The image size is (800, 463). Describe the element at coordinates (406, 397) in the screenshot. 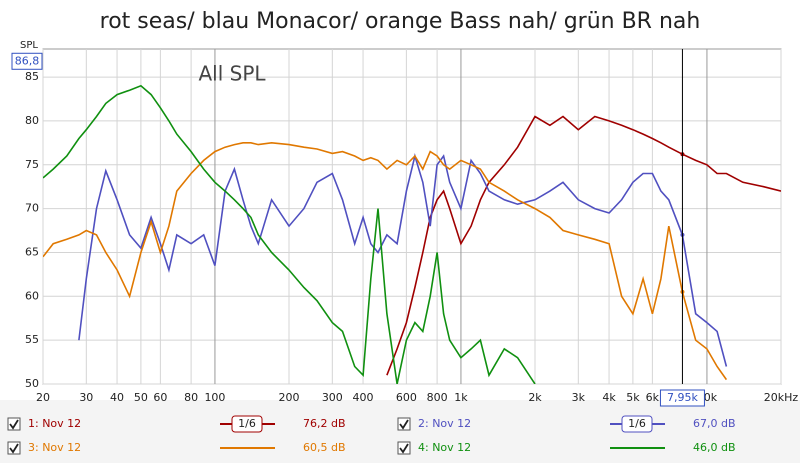

I see `x-tick-label: 600` at that location.